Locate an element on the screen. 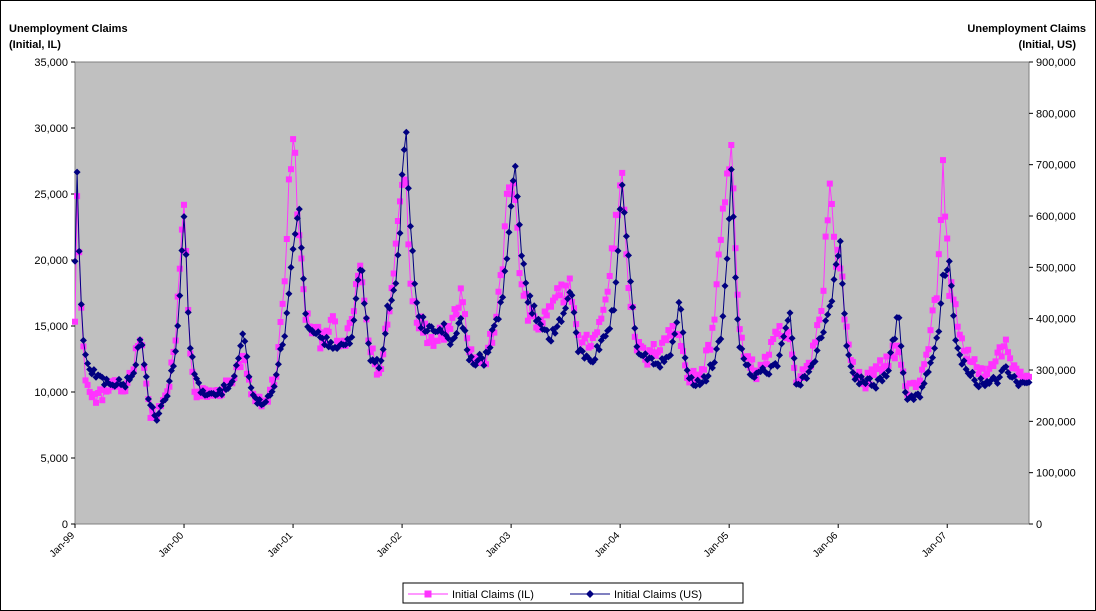 This screenshot has height=611, width=1096. x-tick-label: Jan-00 is located at coordinates (172, 545).